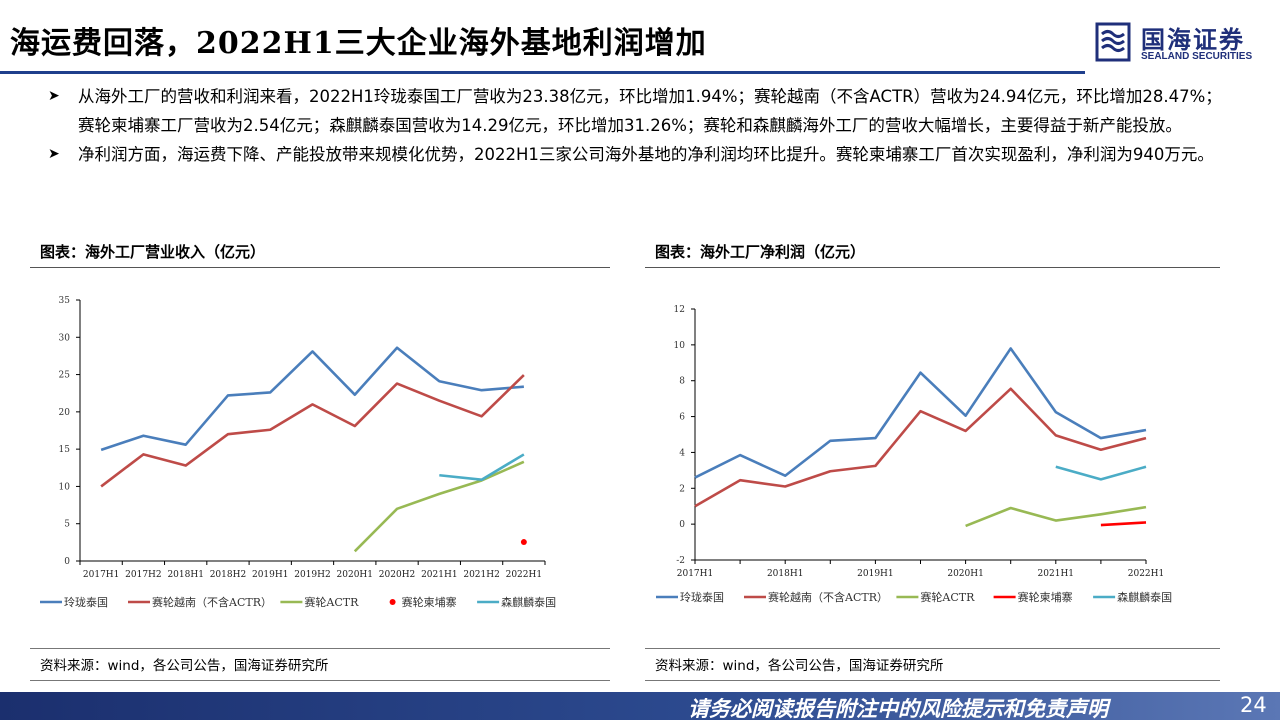 This screenshot has height=723, width=1280. Describe the element at coordinates (143, 575) in the screenshot. I see `x-tick-label: 2017H2` at that location.